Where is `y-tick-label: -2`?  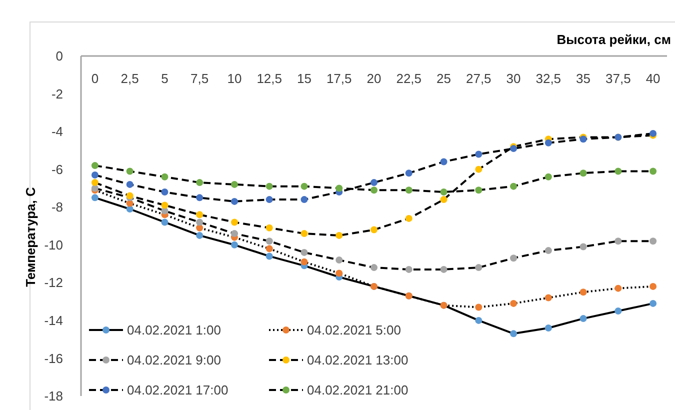
y-tick-label: -2 is located at coordinates (57, 94).